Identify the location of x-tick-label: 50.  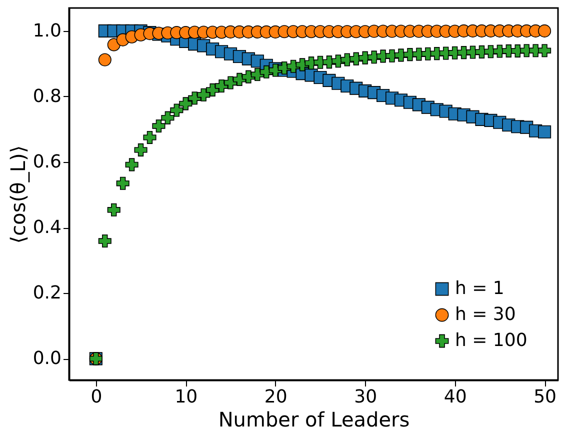
(545, 397).